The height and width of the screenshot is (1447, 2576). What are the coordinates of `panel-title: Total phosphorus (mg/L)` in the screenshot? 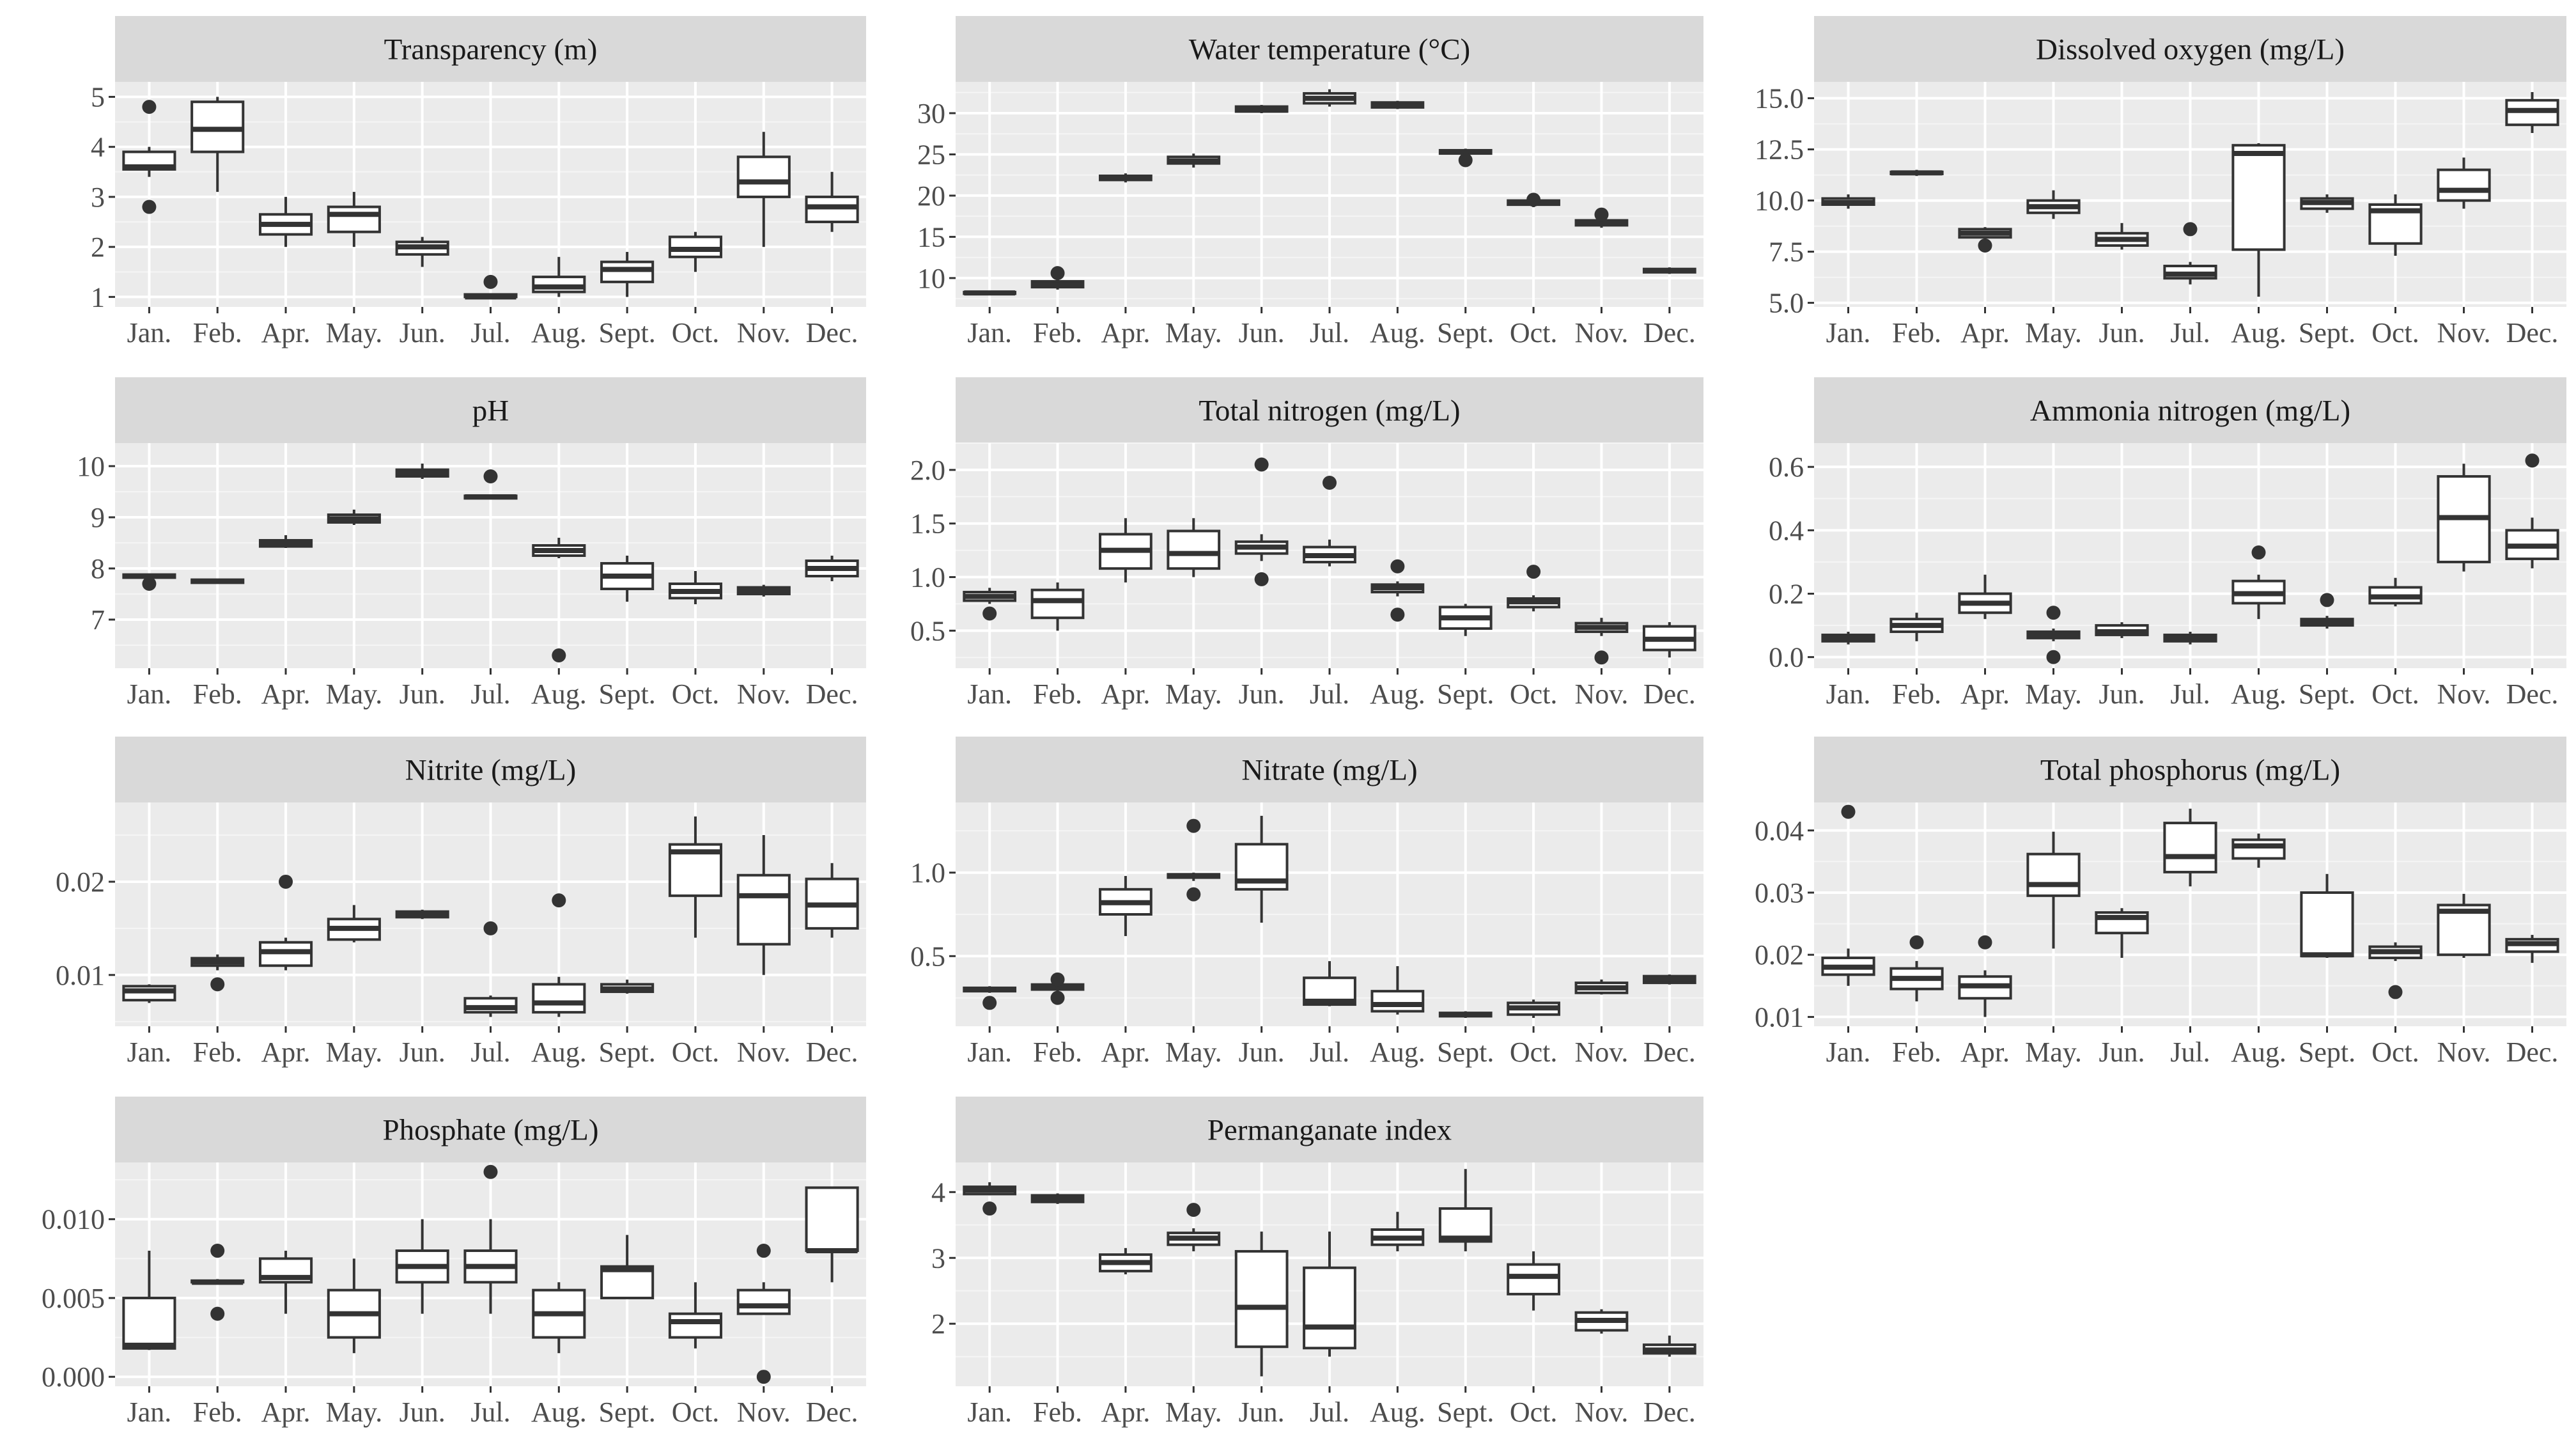 It's located at (2190, 770).